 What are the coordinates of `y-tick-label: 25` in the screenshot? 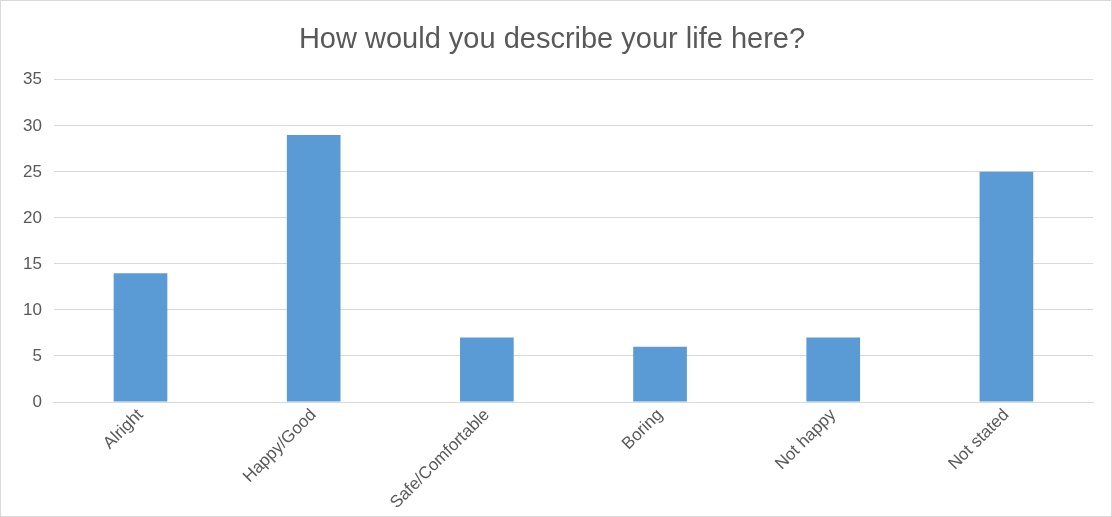 It's located at (32, 171).